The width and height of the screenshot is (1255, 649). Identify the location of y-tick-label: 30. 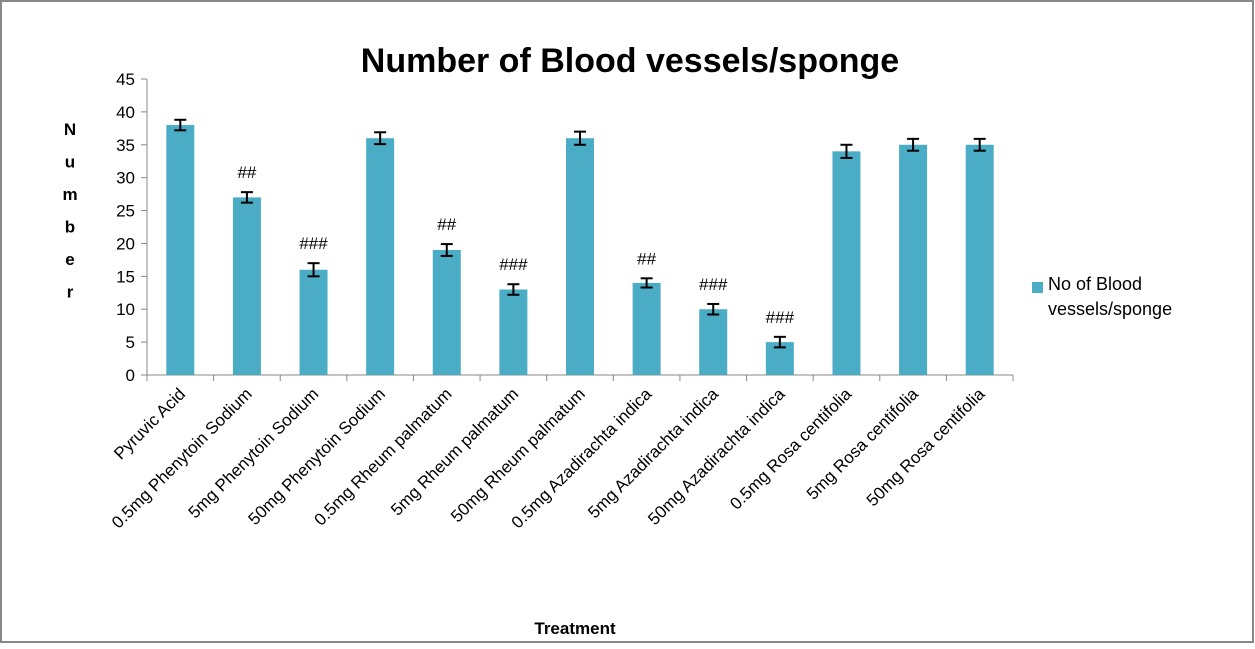
(125, 178).